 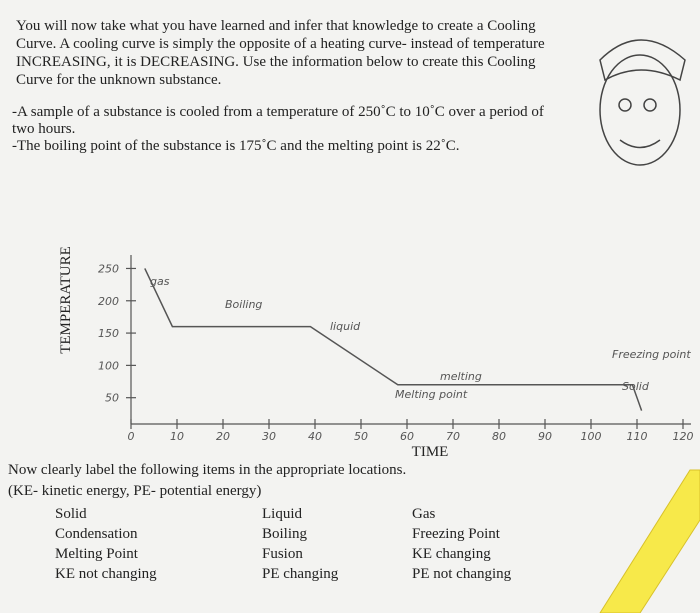 What do you see at coordinates (243, 304) in the screenshot?
I see `annotation: Boiling` at bounding box center [243, 304].